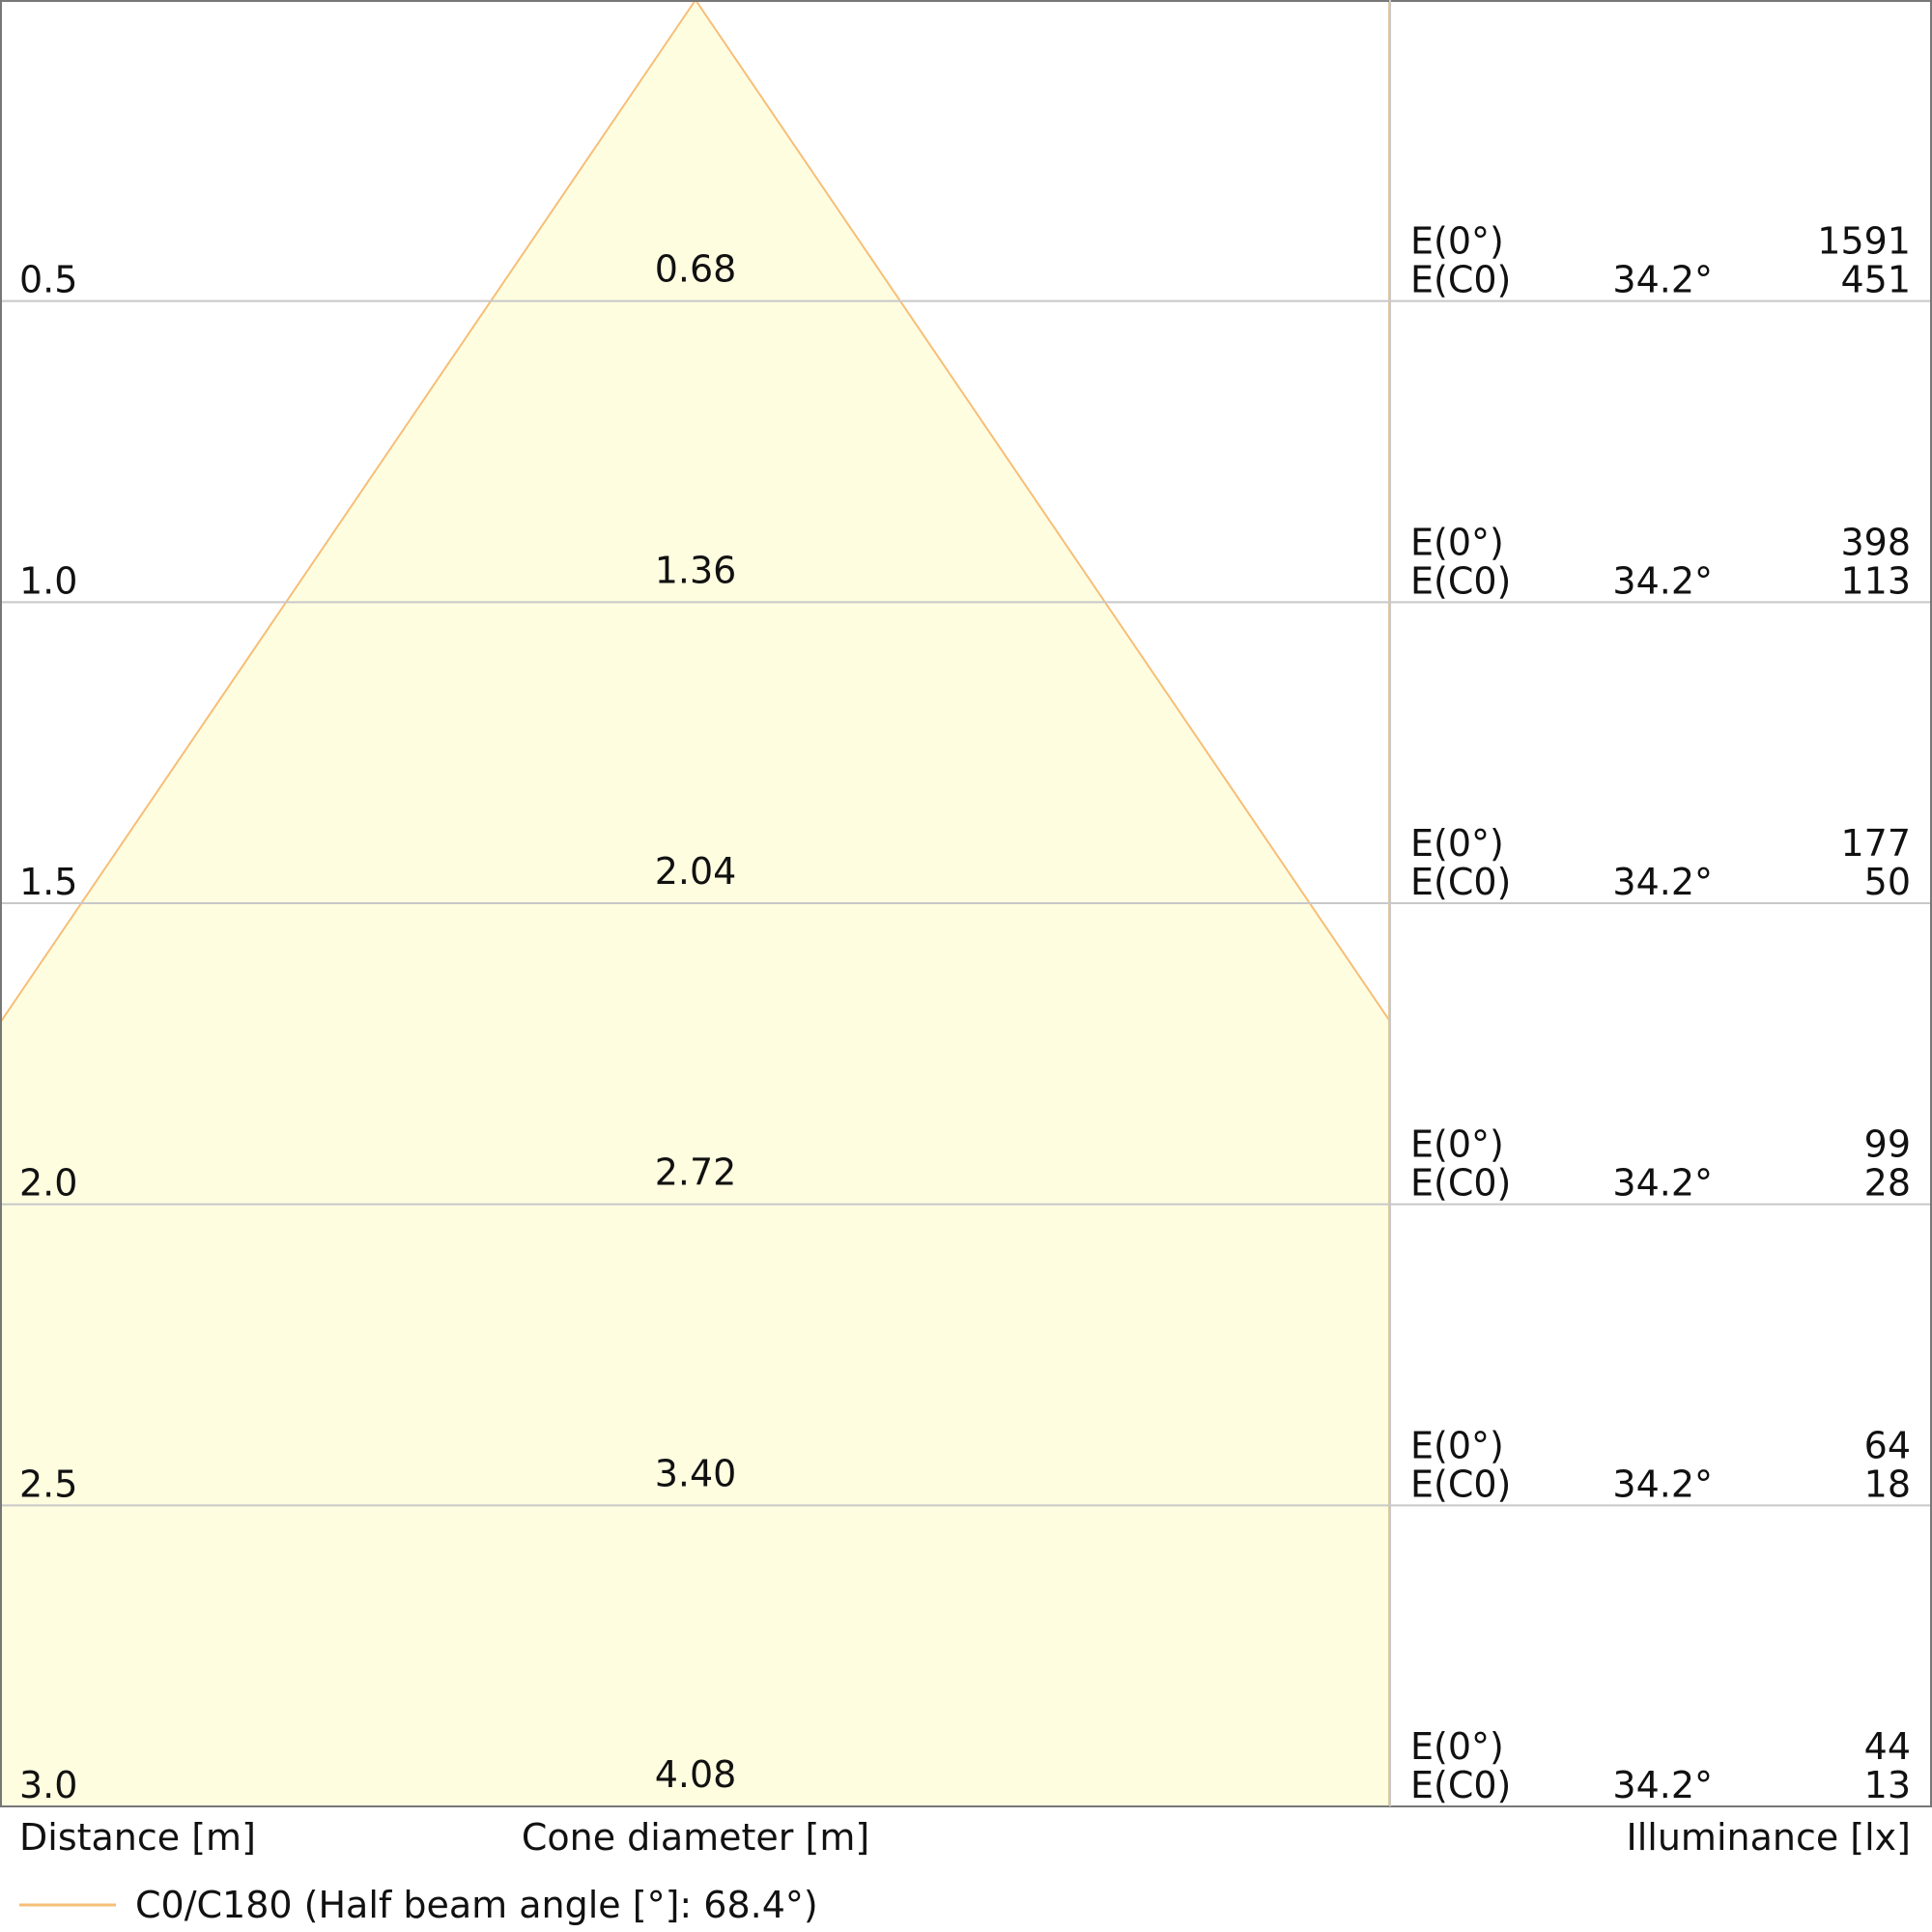  I want to click on diameter: 2.04, so click(696, 871).